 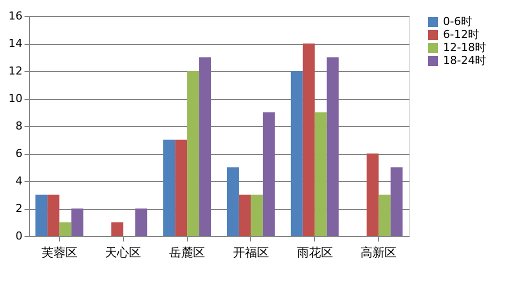 What do you see at coordinates (464, 60) in the screenshot?
I see `legend-label: 18-24时` at bounding box center [464, 60].